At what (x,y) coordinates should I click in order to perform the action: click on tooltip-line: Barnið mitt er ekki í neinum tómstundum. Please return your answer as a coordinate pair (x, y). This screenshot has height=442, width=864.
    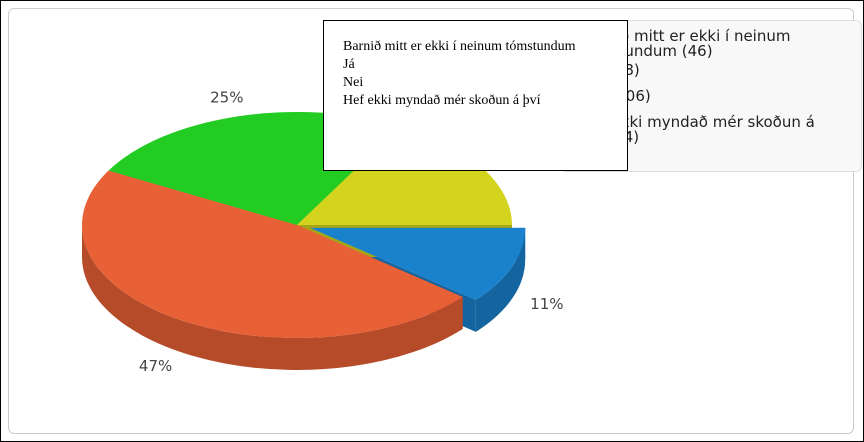
    Looking at the image, I should click on (459, 46).